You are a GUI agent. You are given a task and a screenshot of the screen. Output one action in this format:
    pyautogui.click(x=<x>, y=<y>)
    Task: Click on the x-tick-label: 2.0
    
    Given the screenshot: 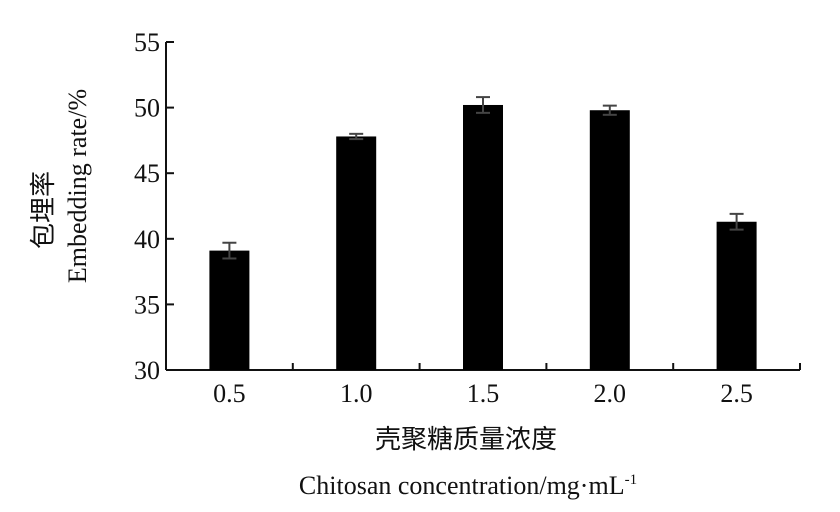 What is the action you would take?
    pyautogui.click(x=610, y=393)
    